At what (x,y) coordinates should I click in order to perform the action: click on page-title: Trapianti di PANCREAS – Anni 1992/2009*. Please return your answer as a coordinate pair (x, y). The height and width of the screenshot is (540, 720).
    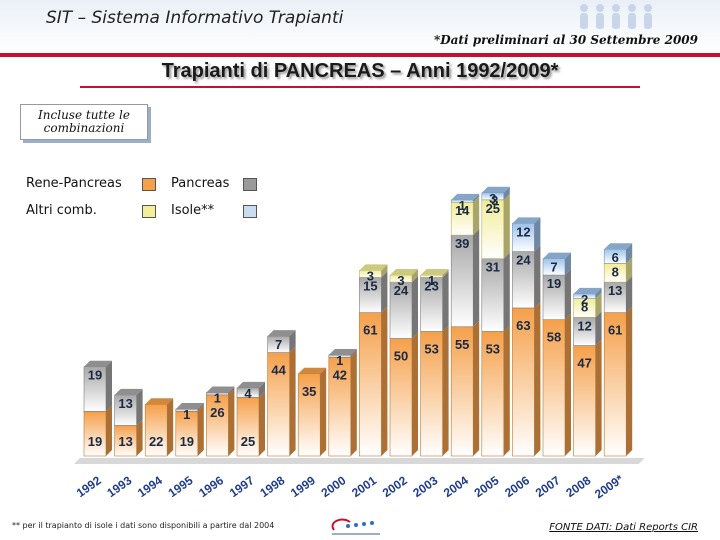
    Looking at the image, I should click on (360, 71).